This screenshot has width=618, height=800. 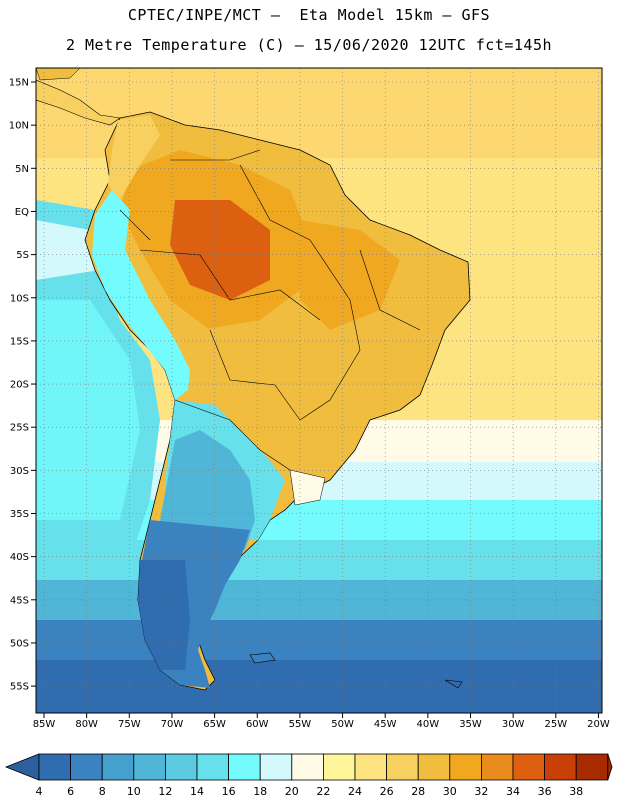 What do you see at coordinates (58, 74) in the screenshot?
I see `caribbean-islands` at bounding box center [58, 74].